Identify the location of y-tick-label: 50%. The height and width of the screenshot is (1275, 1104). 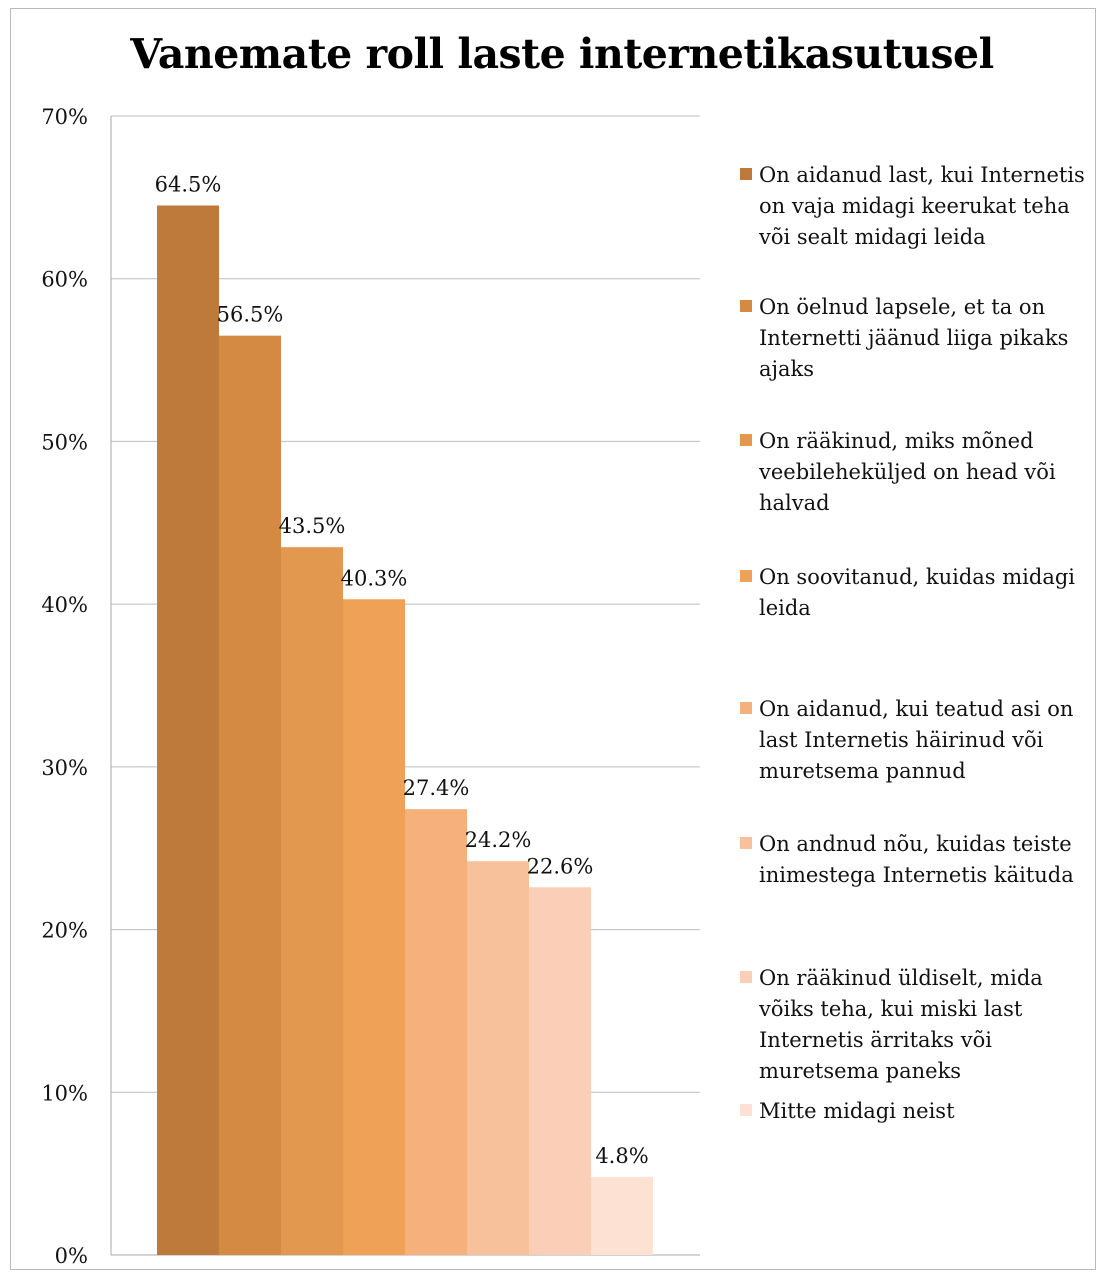
(64, 442).